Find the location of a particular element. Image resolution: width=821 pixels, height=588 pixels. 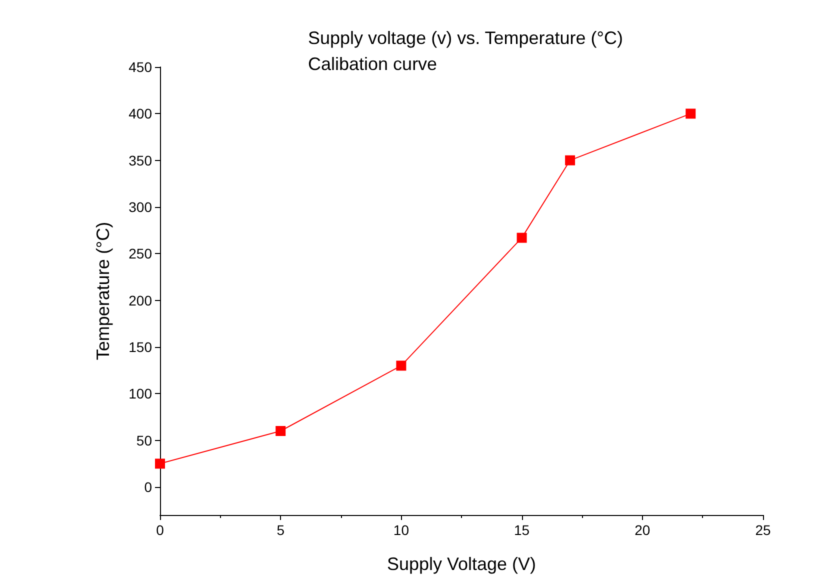

y-tick-label: 0 is located at coordinates (148, 487).